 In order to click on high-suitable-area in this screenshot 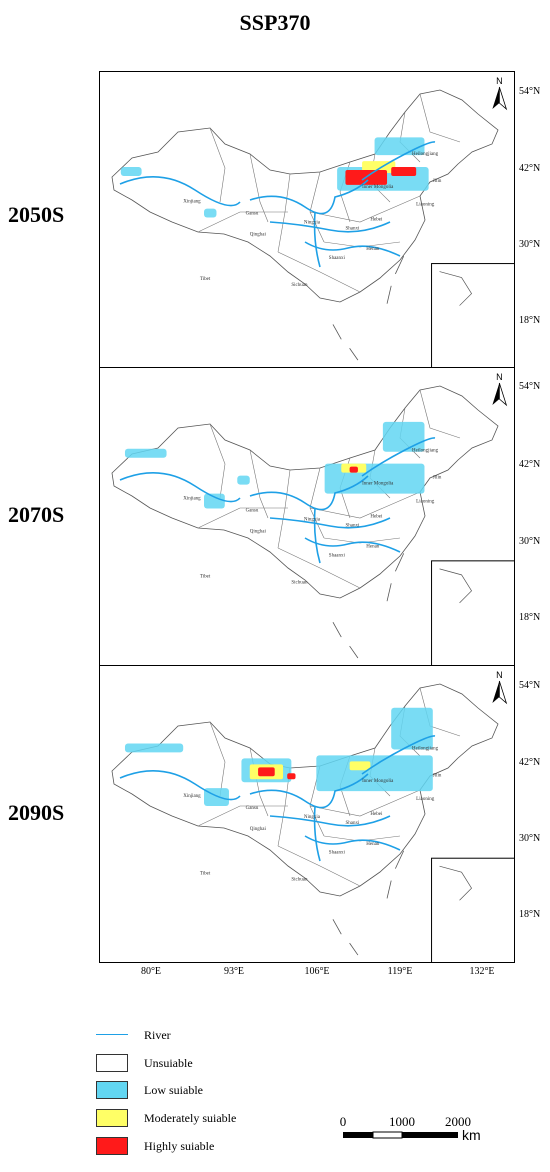, I will do `click(353, 469)`.